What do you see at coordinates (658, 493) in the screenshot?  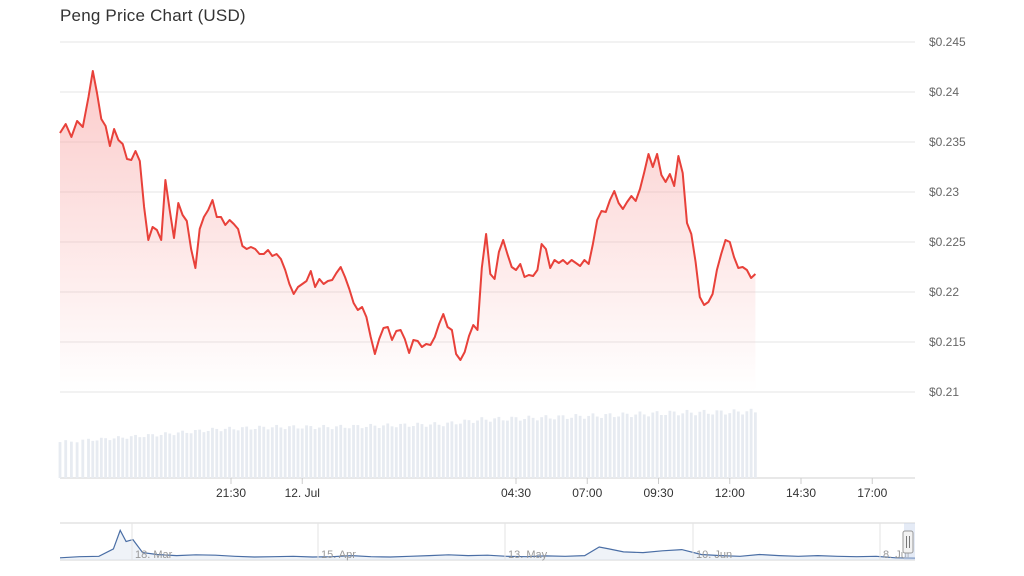 I see `x-tick-label: 09:30` at bounding box center [658, 493].